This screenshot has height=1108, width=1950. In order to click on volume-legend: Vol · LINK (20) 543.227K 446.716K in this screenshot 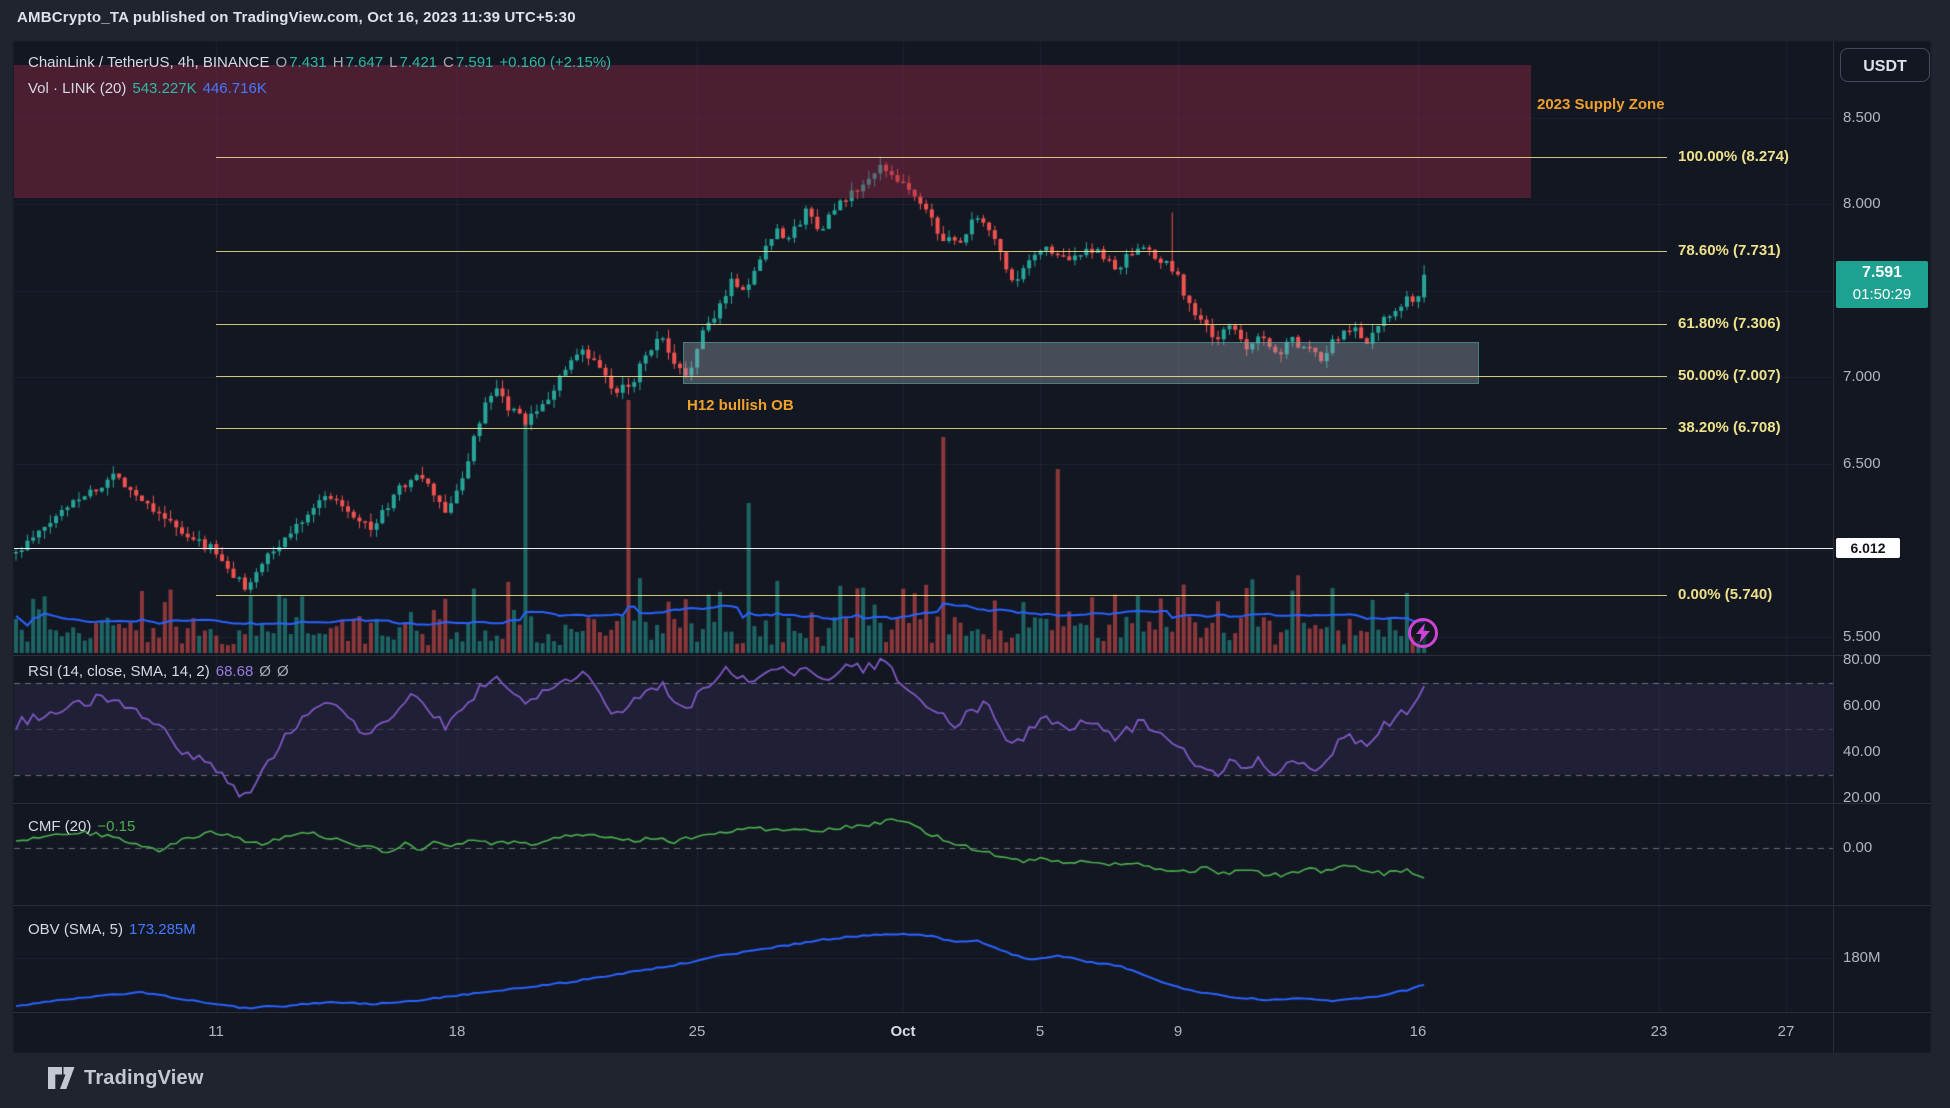, I will do `click(150, 88)`.